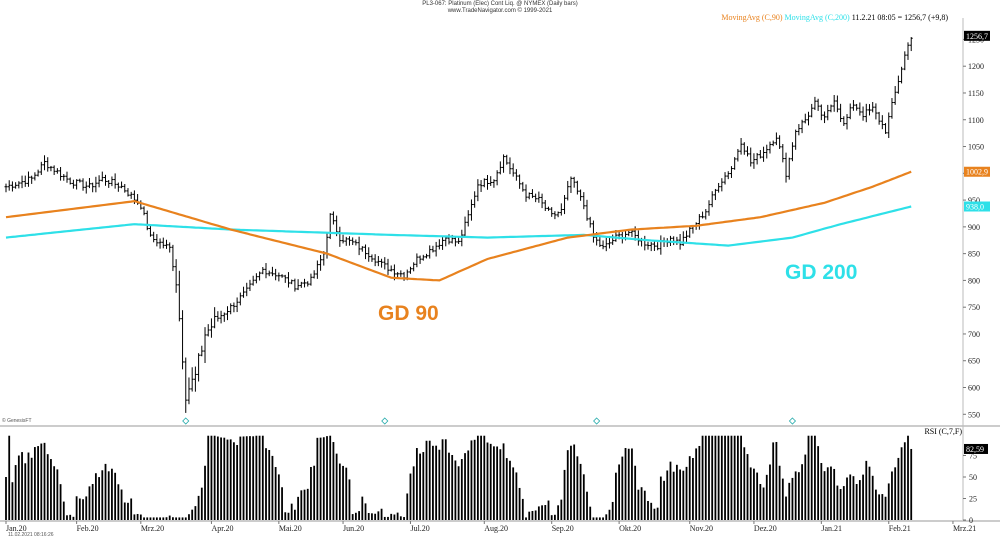 The image size is (1000, 539). Describe the element at coordinates (817, 17) in the screenshot. I see `legend-ma200: MovingAvg (C,200)` at that location.